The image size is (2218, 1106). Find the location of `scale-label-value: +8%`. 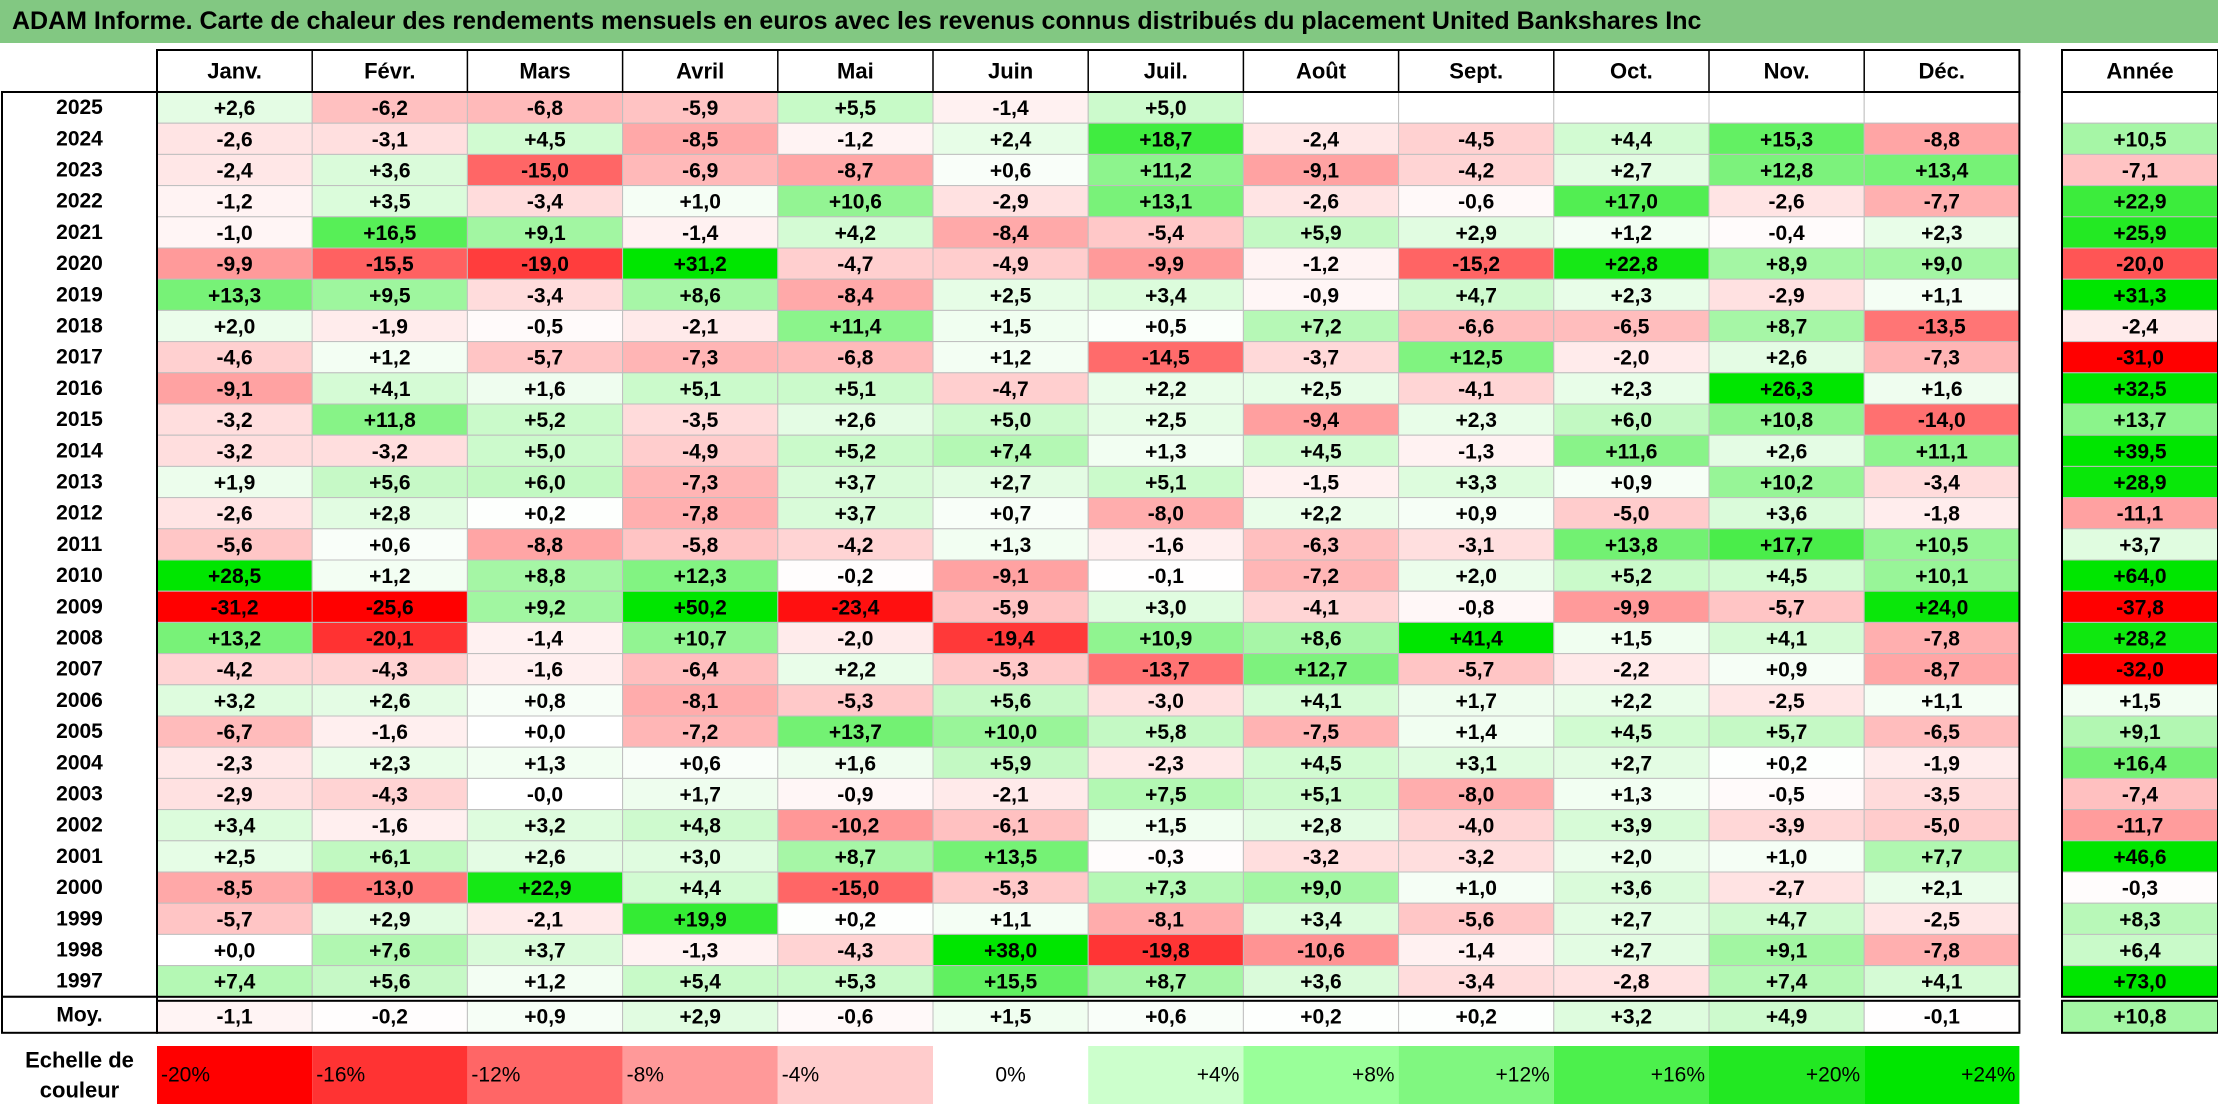

scale-label-value: +8% is located at coordinates (1373, 1075).